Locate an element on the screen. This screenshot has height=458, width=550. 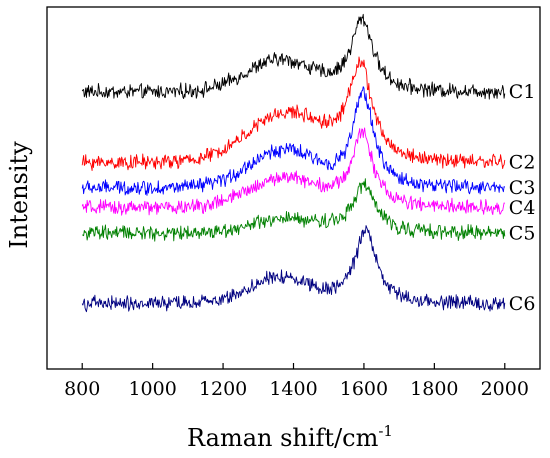
series-label-c3: C3 is located at coordinates (522, 188).